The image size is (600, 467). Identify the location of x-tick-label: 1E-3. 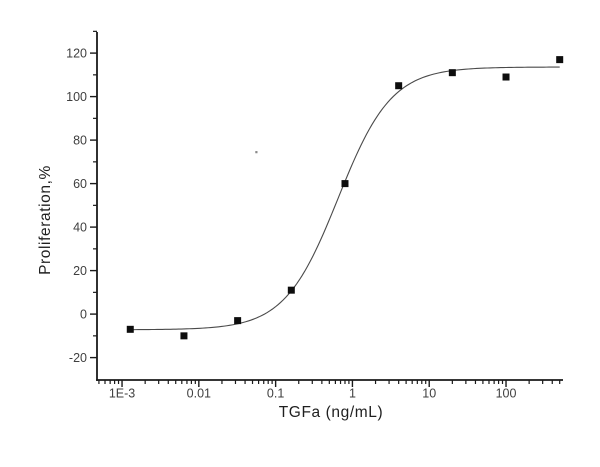
(122, 394).